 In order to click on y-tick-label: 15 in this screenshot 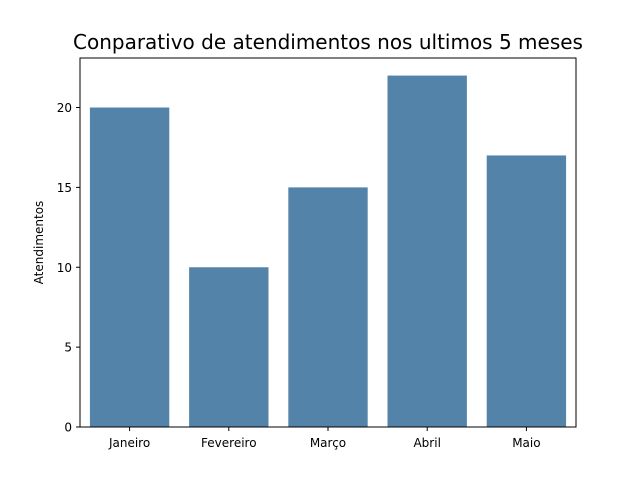, I will do `click(64, 188)`.